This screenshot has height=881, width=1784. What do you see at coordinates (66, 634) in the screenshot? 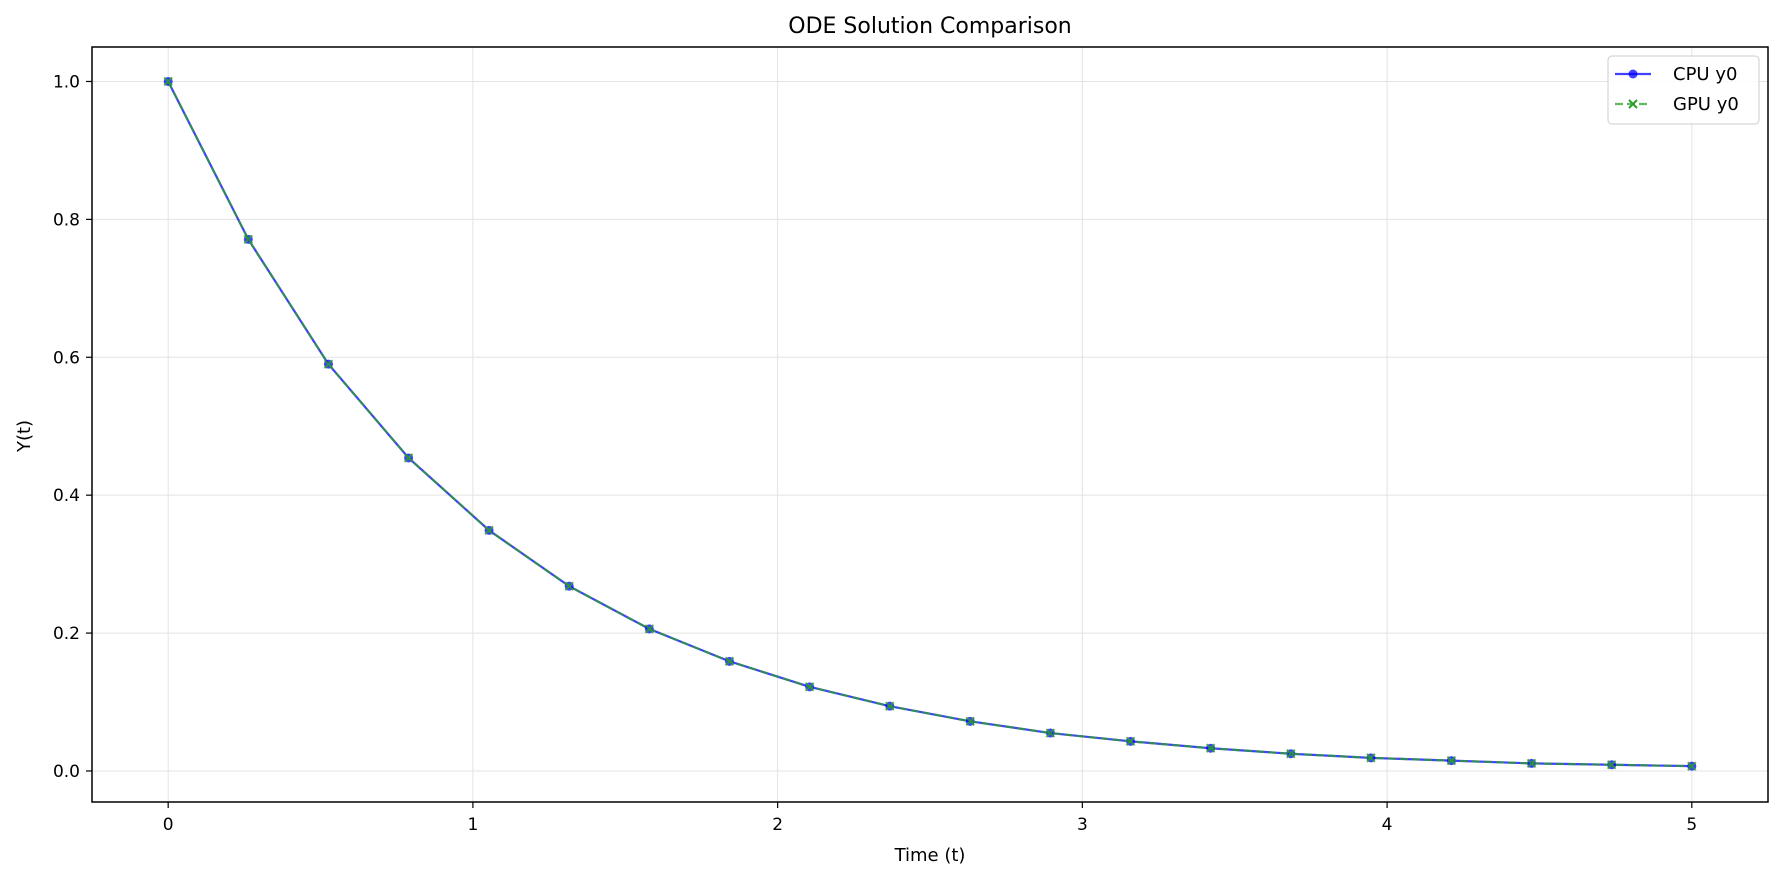
I see `y-tick-label: 0.2` at bounding box center [66, 634].